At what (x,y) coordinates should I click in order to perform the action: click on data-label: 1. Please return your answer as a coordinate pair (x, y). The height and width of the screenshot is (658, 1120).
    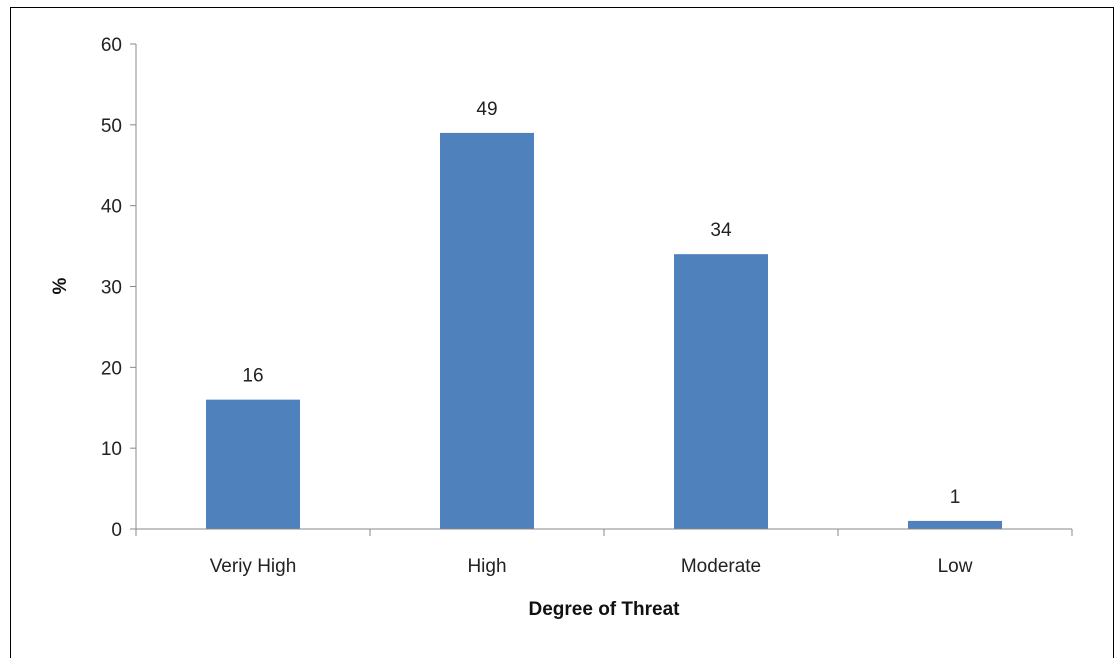
    Looking at the image, I should click on (955, 497).